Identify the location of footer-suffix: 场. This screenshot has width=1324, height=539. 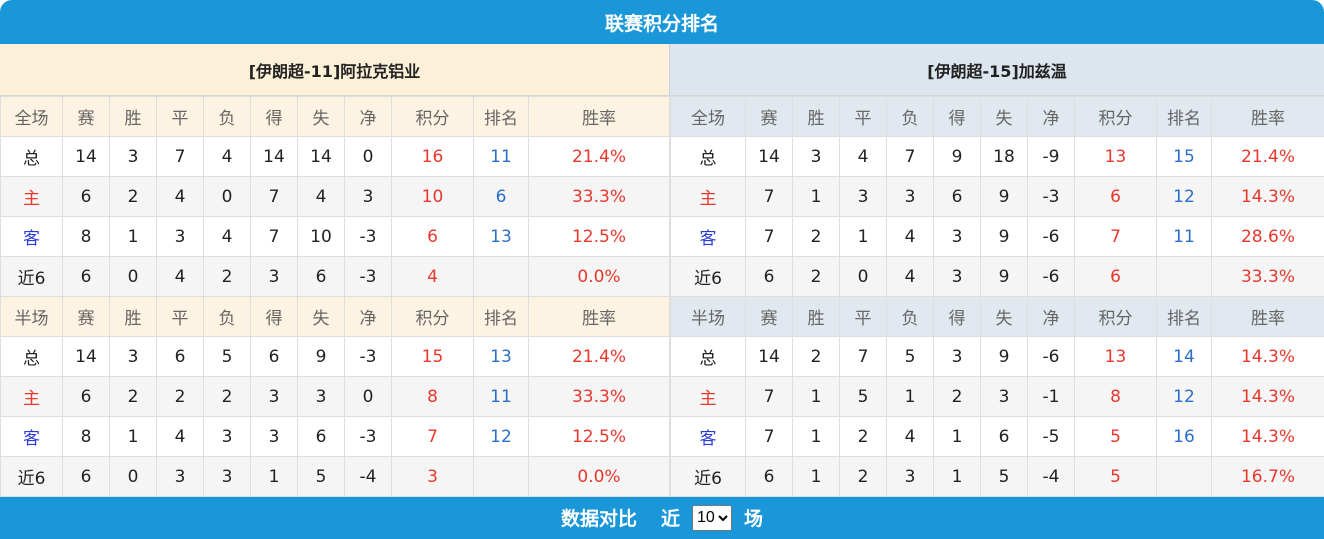
(754, 519).